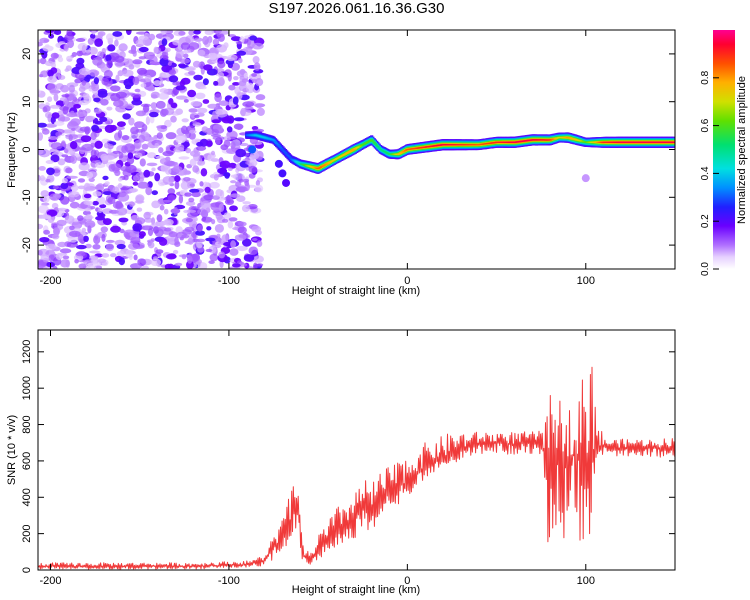 The image size is (750, 600). I want to click on ridge-blob, so click(286, 182).